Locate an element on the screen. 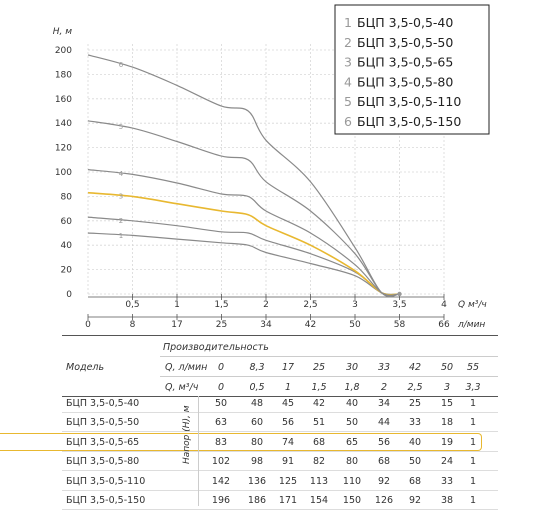 The image size is (560, 510). y-tick-label: 80 is located at coordinates (67, 197).